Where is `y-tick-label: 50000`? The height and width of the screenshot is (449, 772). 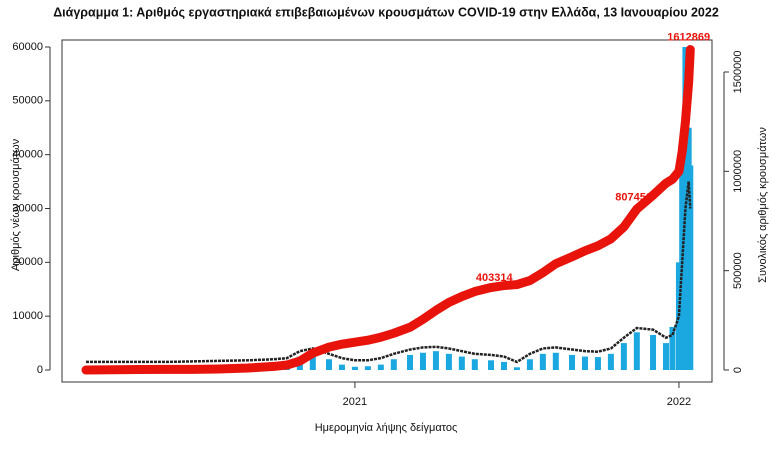 y-tick-label: 50000 is located at coordinates (27, 101).